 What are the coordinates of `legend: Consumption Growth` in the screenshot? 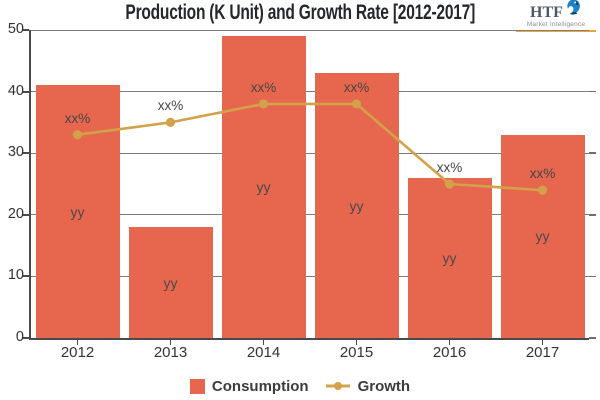 It's located at (300, 386).